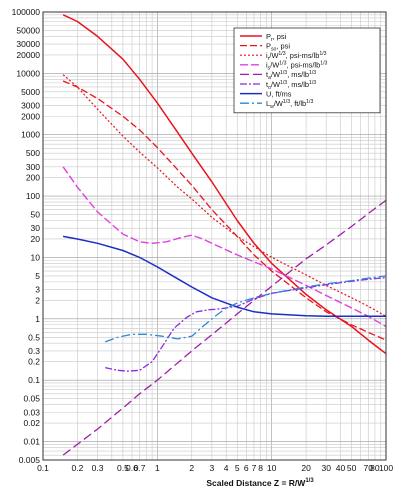  What do you see at coordinates (33, 196) in the screenshot?
I see `y-tick-label: 100` at bounding box center [33, 196].